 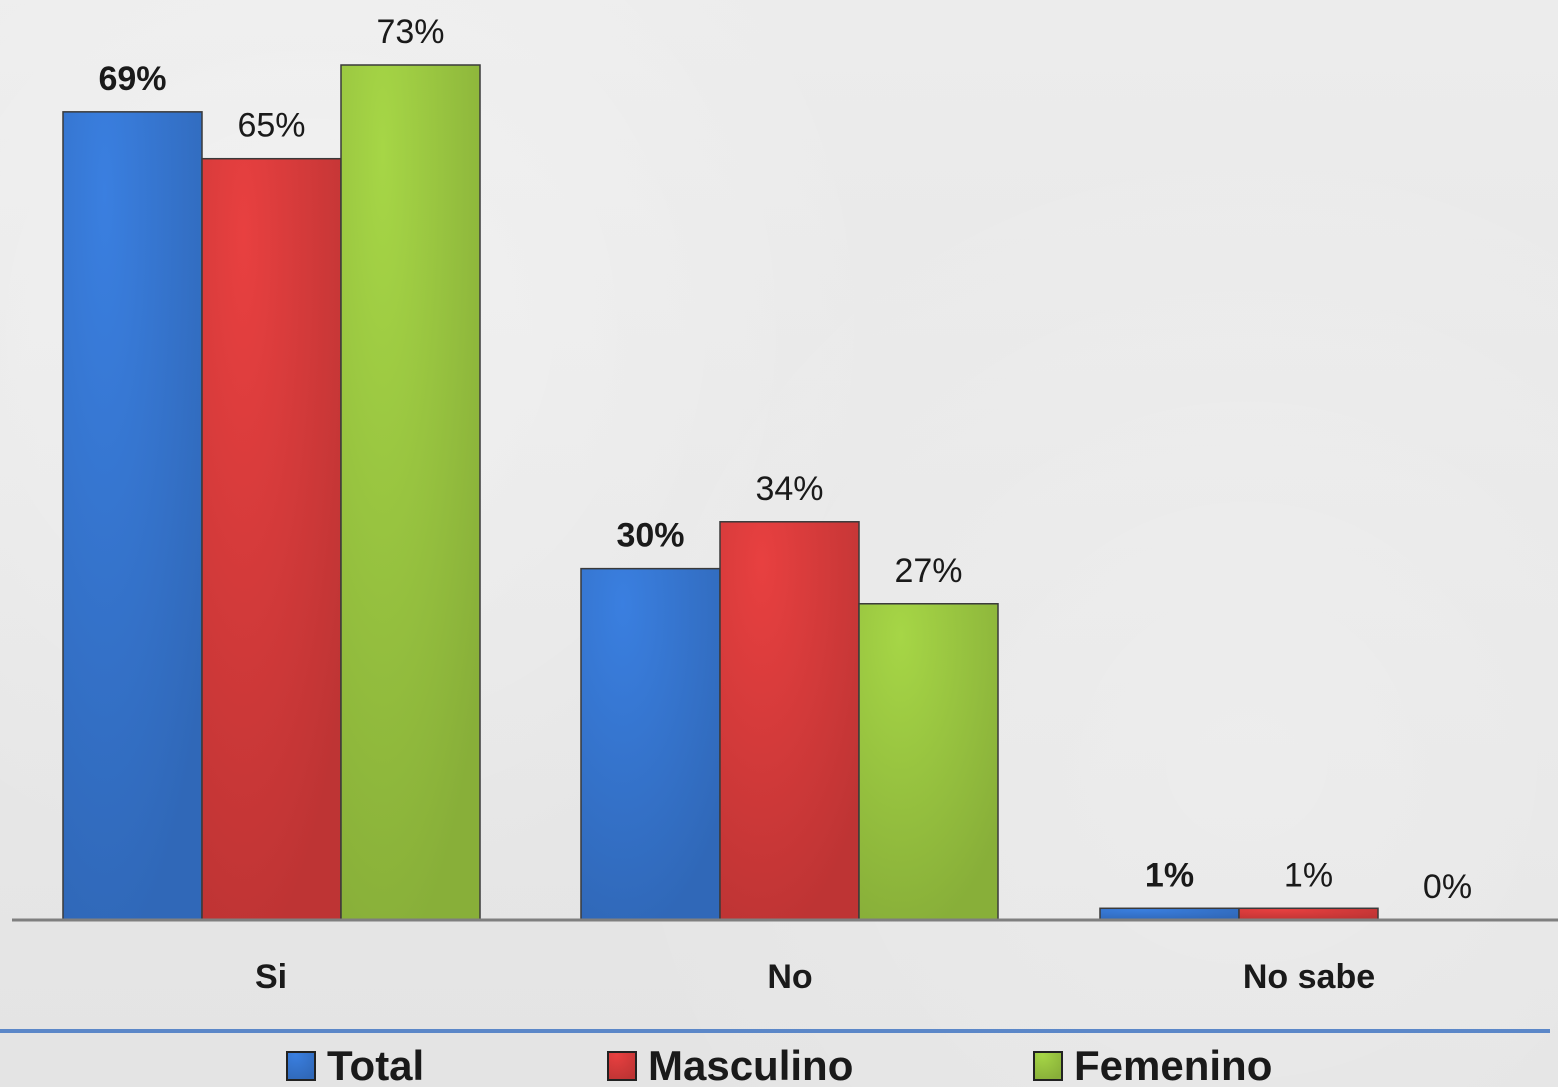 What do you see at coordinates (132, 79) in the screenshot?
I see `data-label: 69%` at bounding box center [132, 79].